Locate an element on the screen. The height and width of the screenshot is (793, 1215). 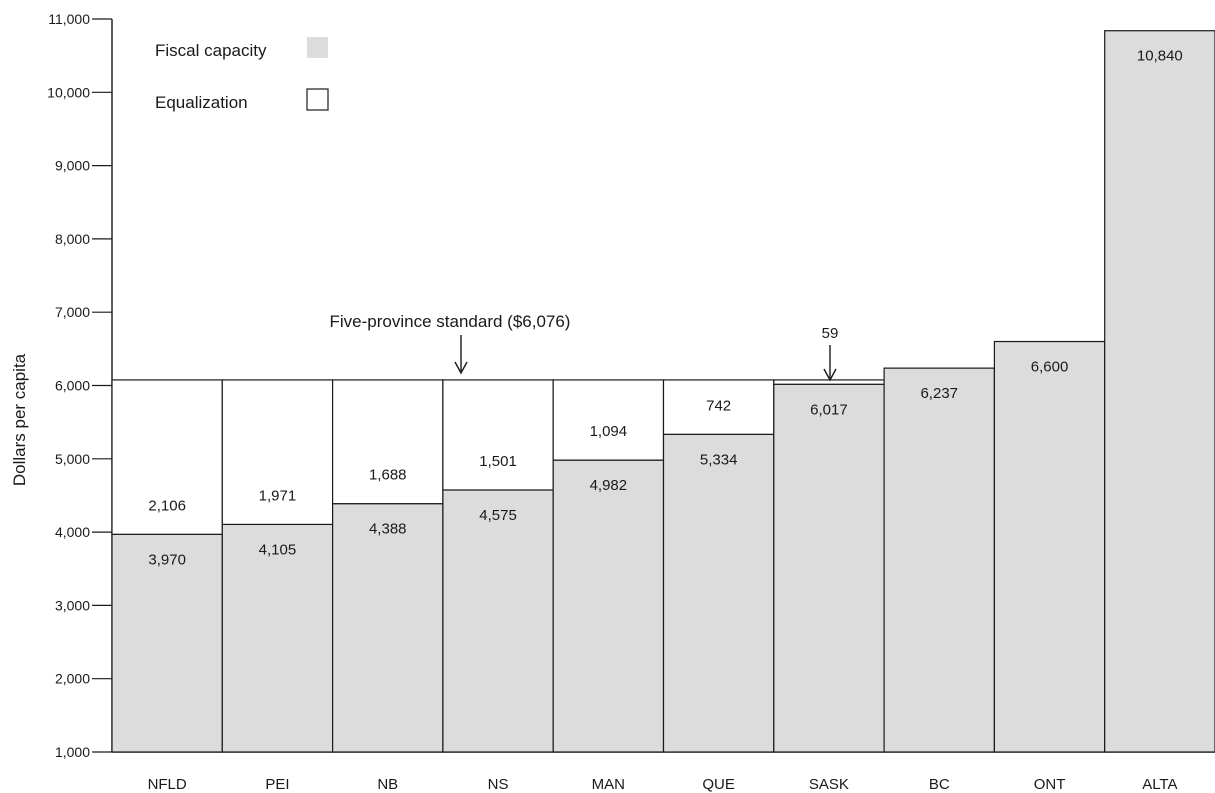
sask-equalization-annotation: 59 is located at coordinates (830, 333).